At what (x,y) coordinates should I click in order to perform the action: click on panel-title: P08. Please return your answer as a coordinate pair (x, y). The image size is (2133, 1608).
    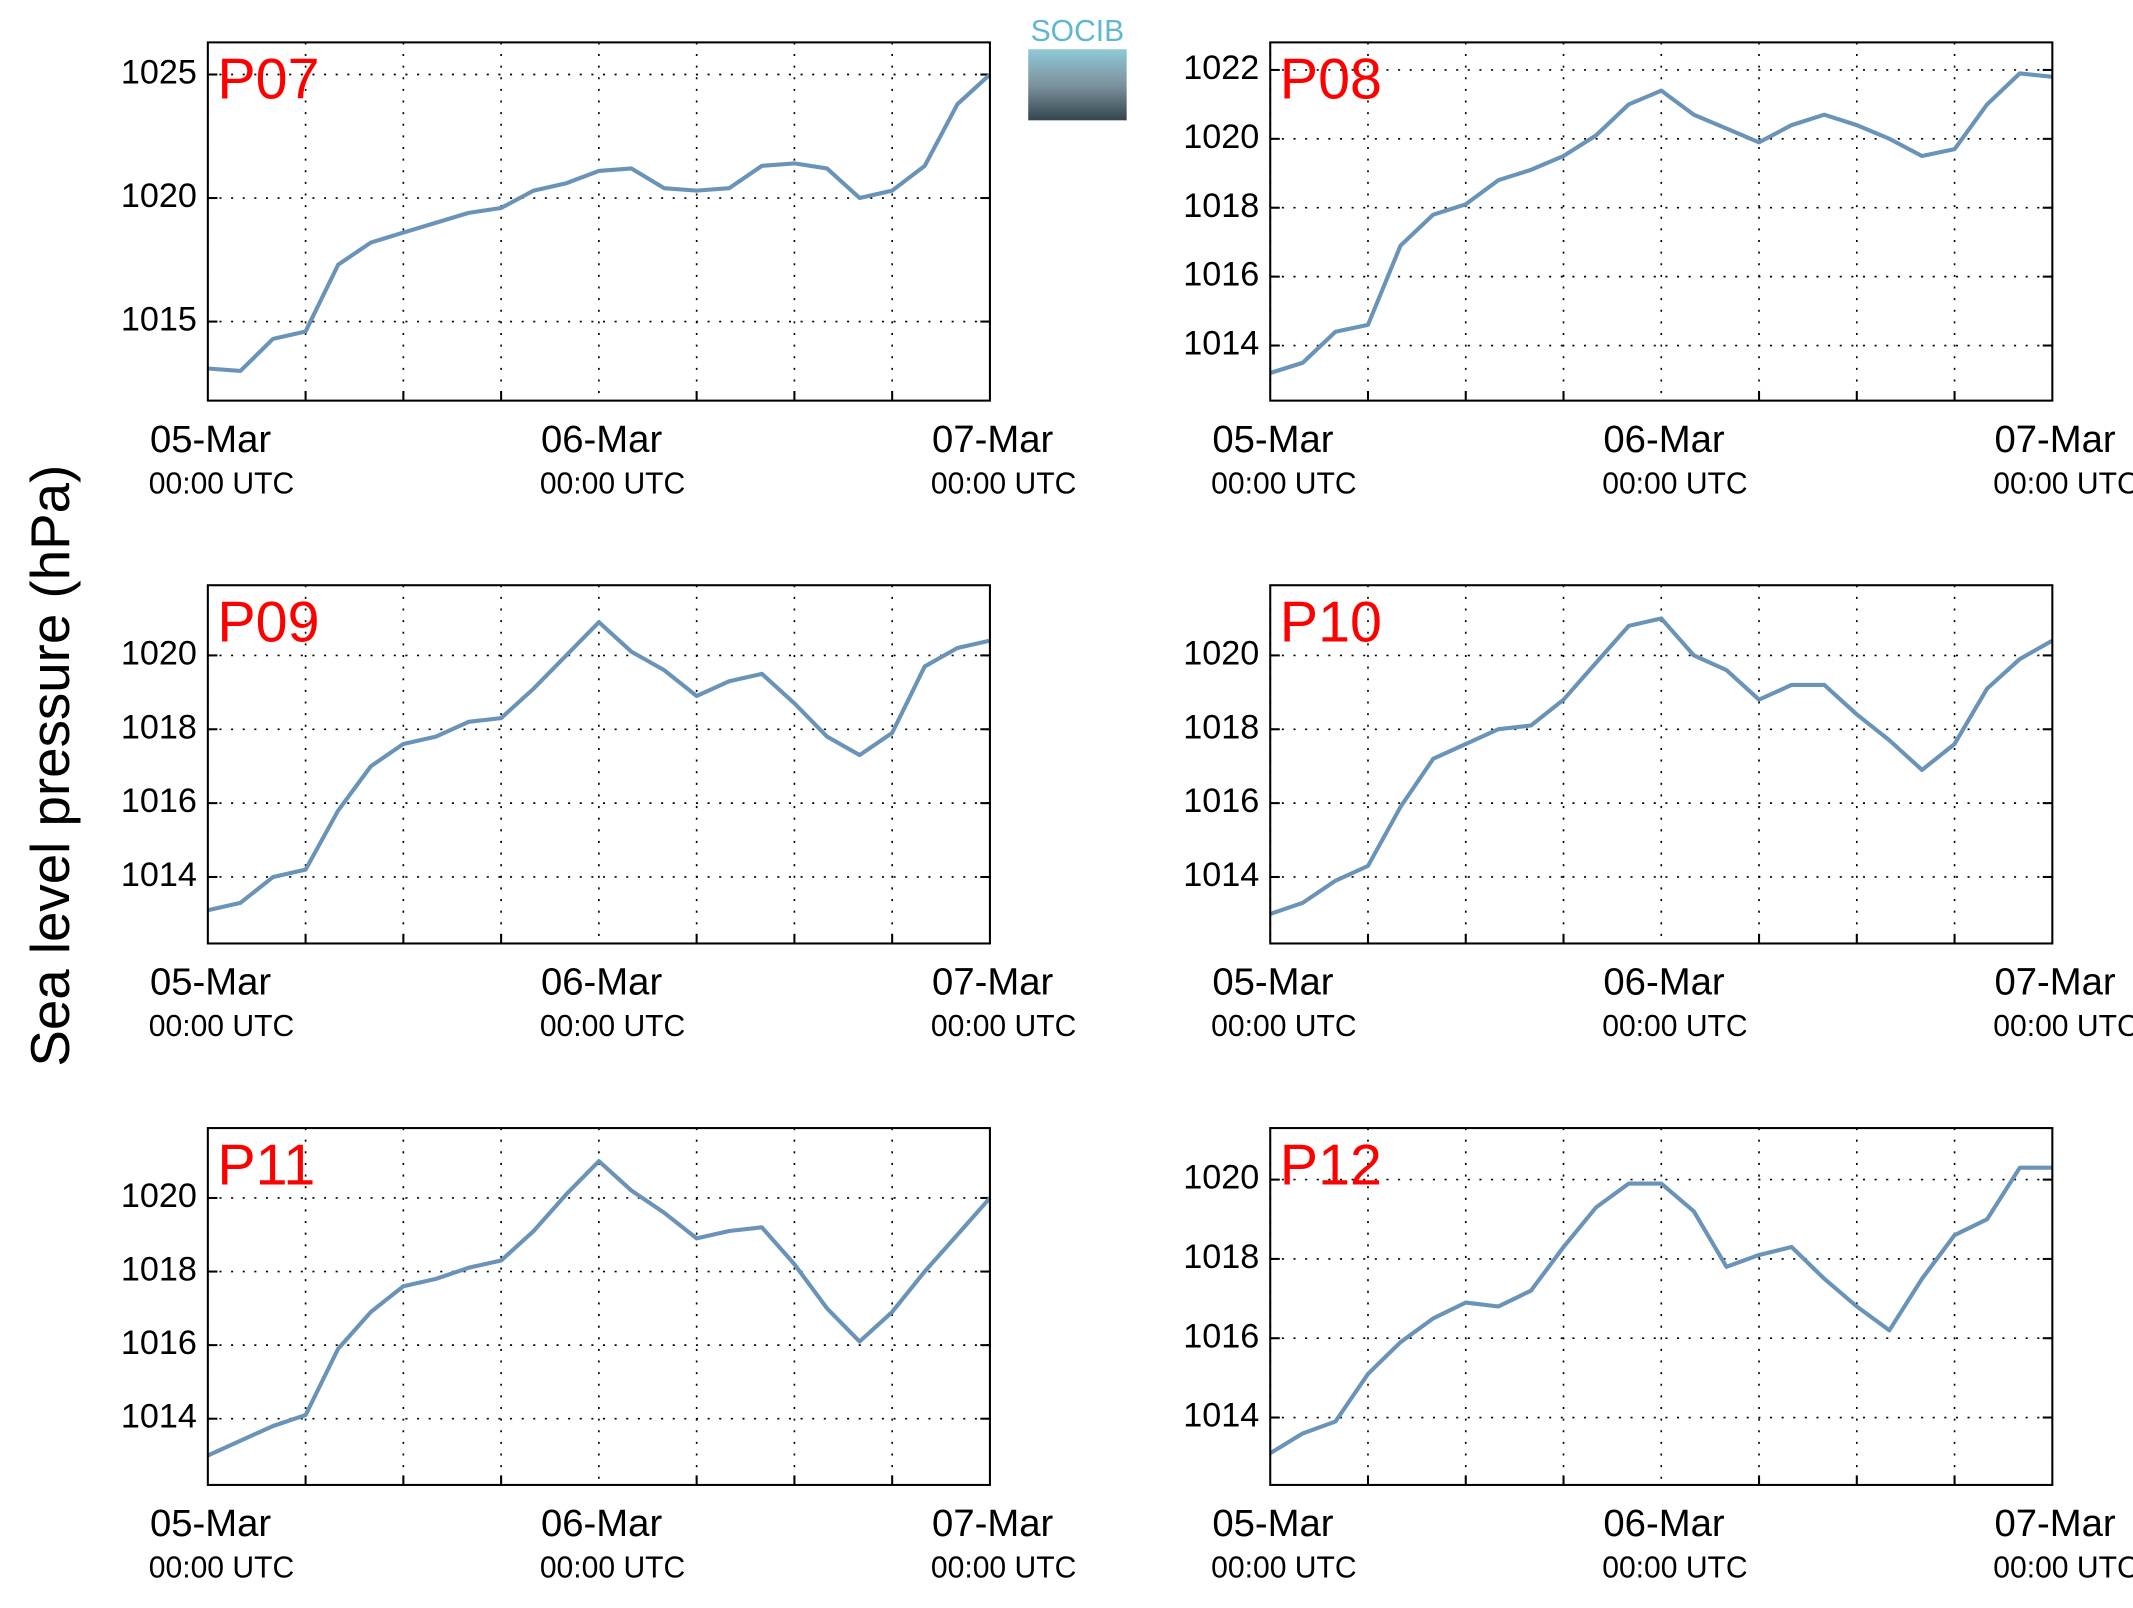
    Looking at the image, I should click on (1331, 80).